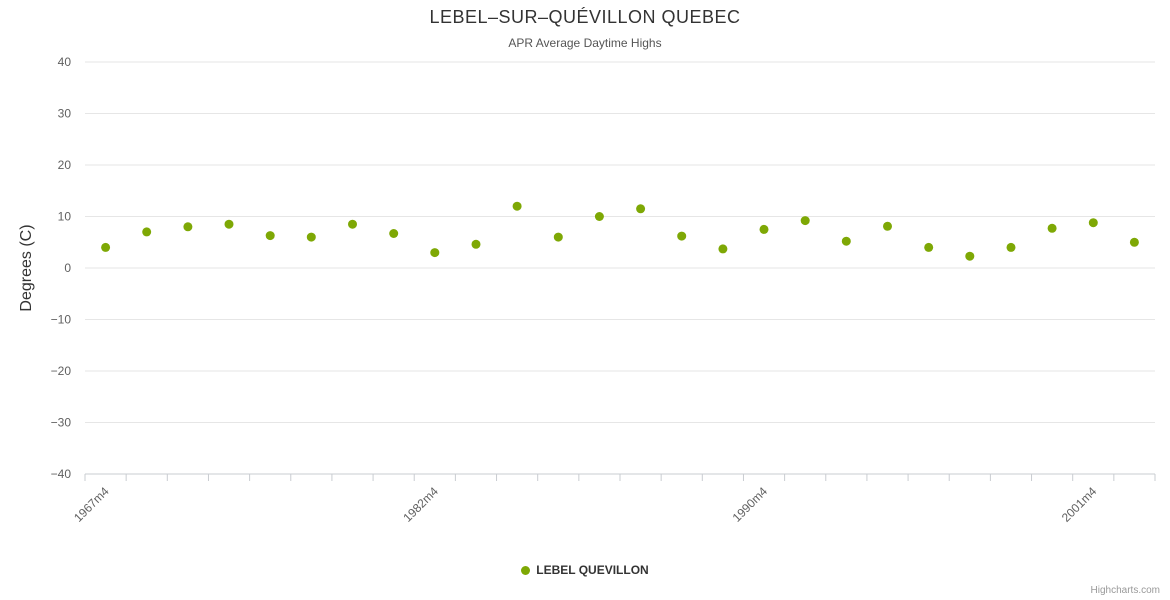 Image resolution: width=1170 pixels, height=600 pixels. Describe the element at coordinates (585, 17) in the screenshot. I see `chart-title: LEBEL–SUR–QUÉVILLON QUEBEC` at that location.